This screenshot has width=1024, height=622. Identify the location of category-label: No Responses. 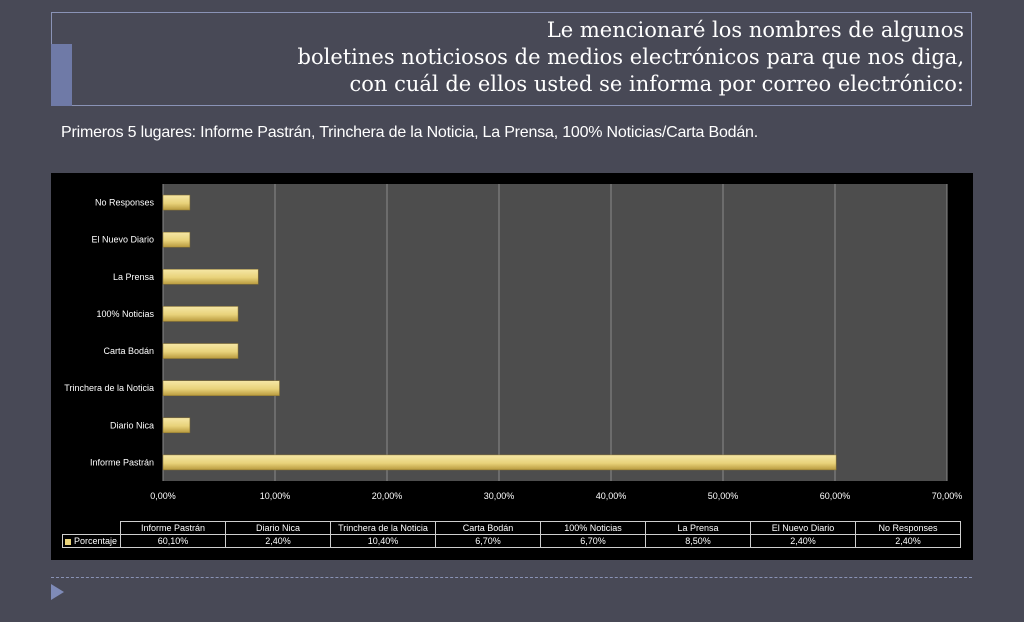
(125, 203).